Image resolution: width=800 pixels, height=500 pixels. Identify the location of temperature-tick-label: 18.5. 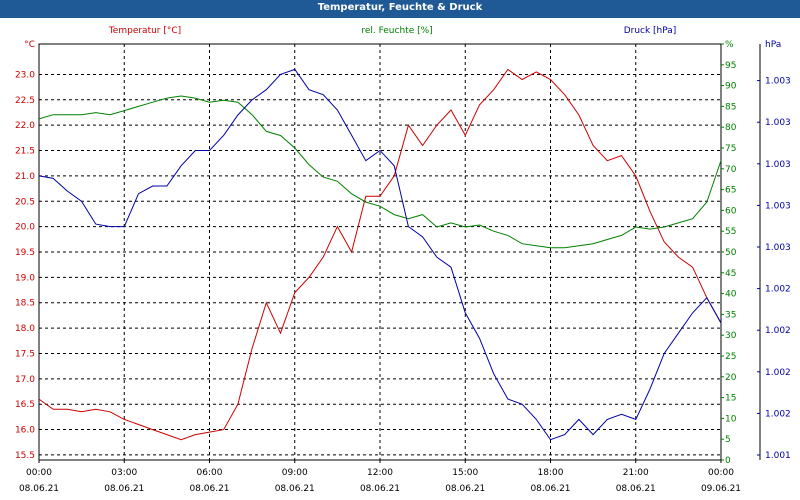
(25, 304).